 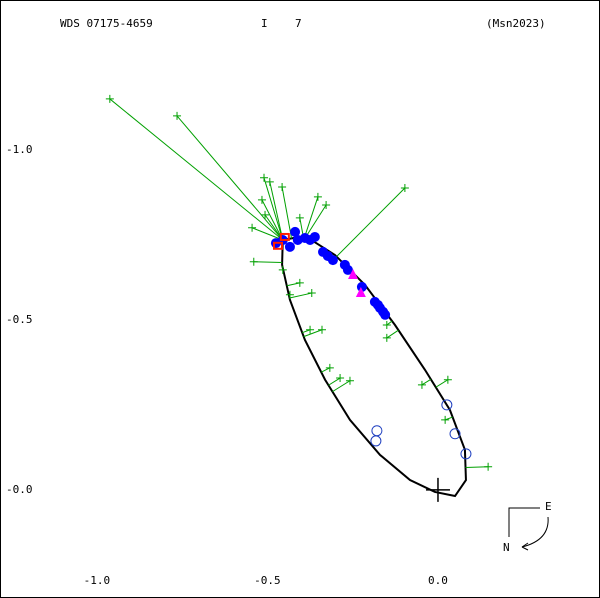 I want to click on x-tick-label: -1.0, so click(x=97, y=580).